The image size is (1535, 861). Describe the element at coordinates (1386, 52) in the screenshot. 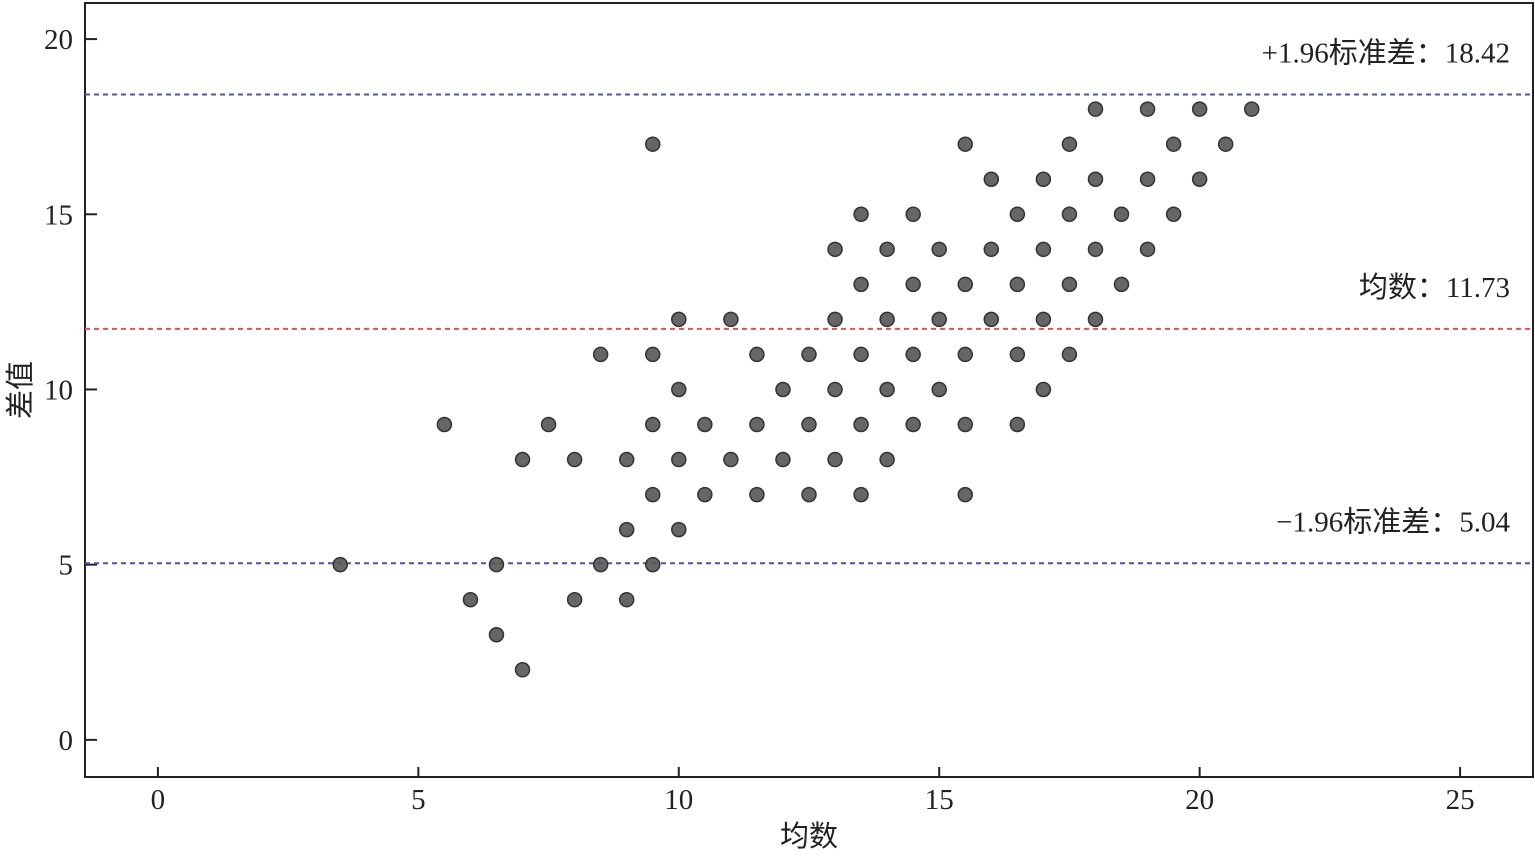

I see `reference-label: +1.96标准差：18.42` at that location.